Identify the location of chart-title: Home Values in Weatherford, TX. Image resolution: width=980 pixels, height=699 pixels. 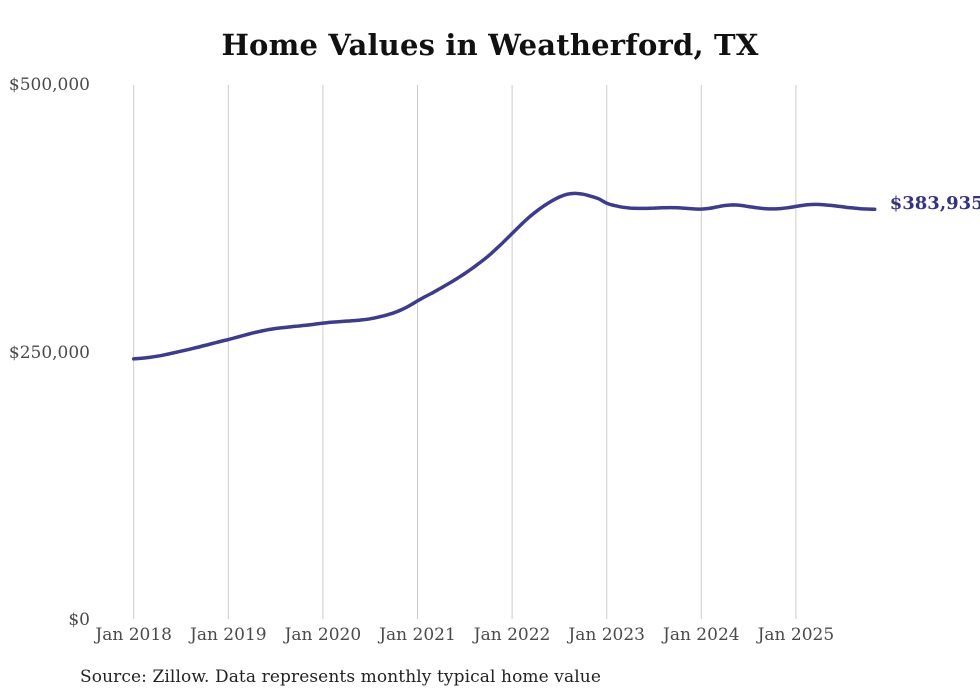
(490, 45).